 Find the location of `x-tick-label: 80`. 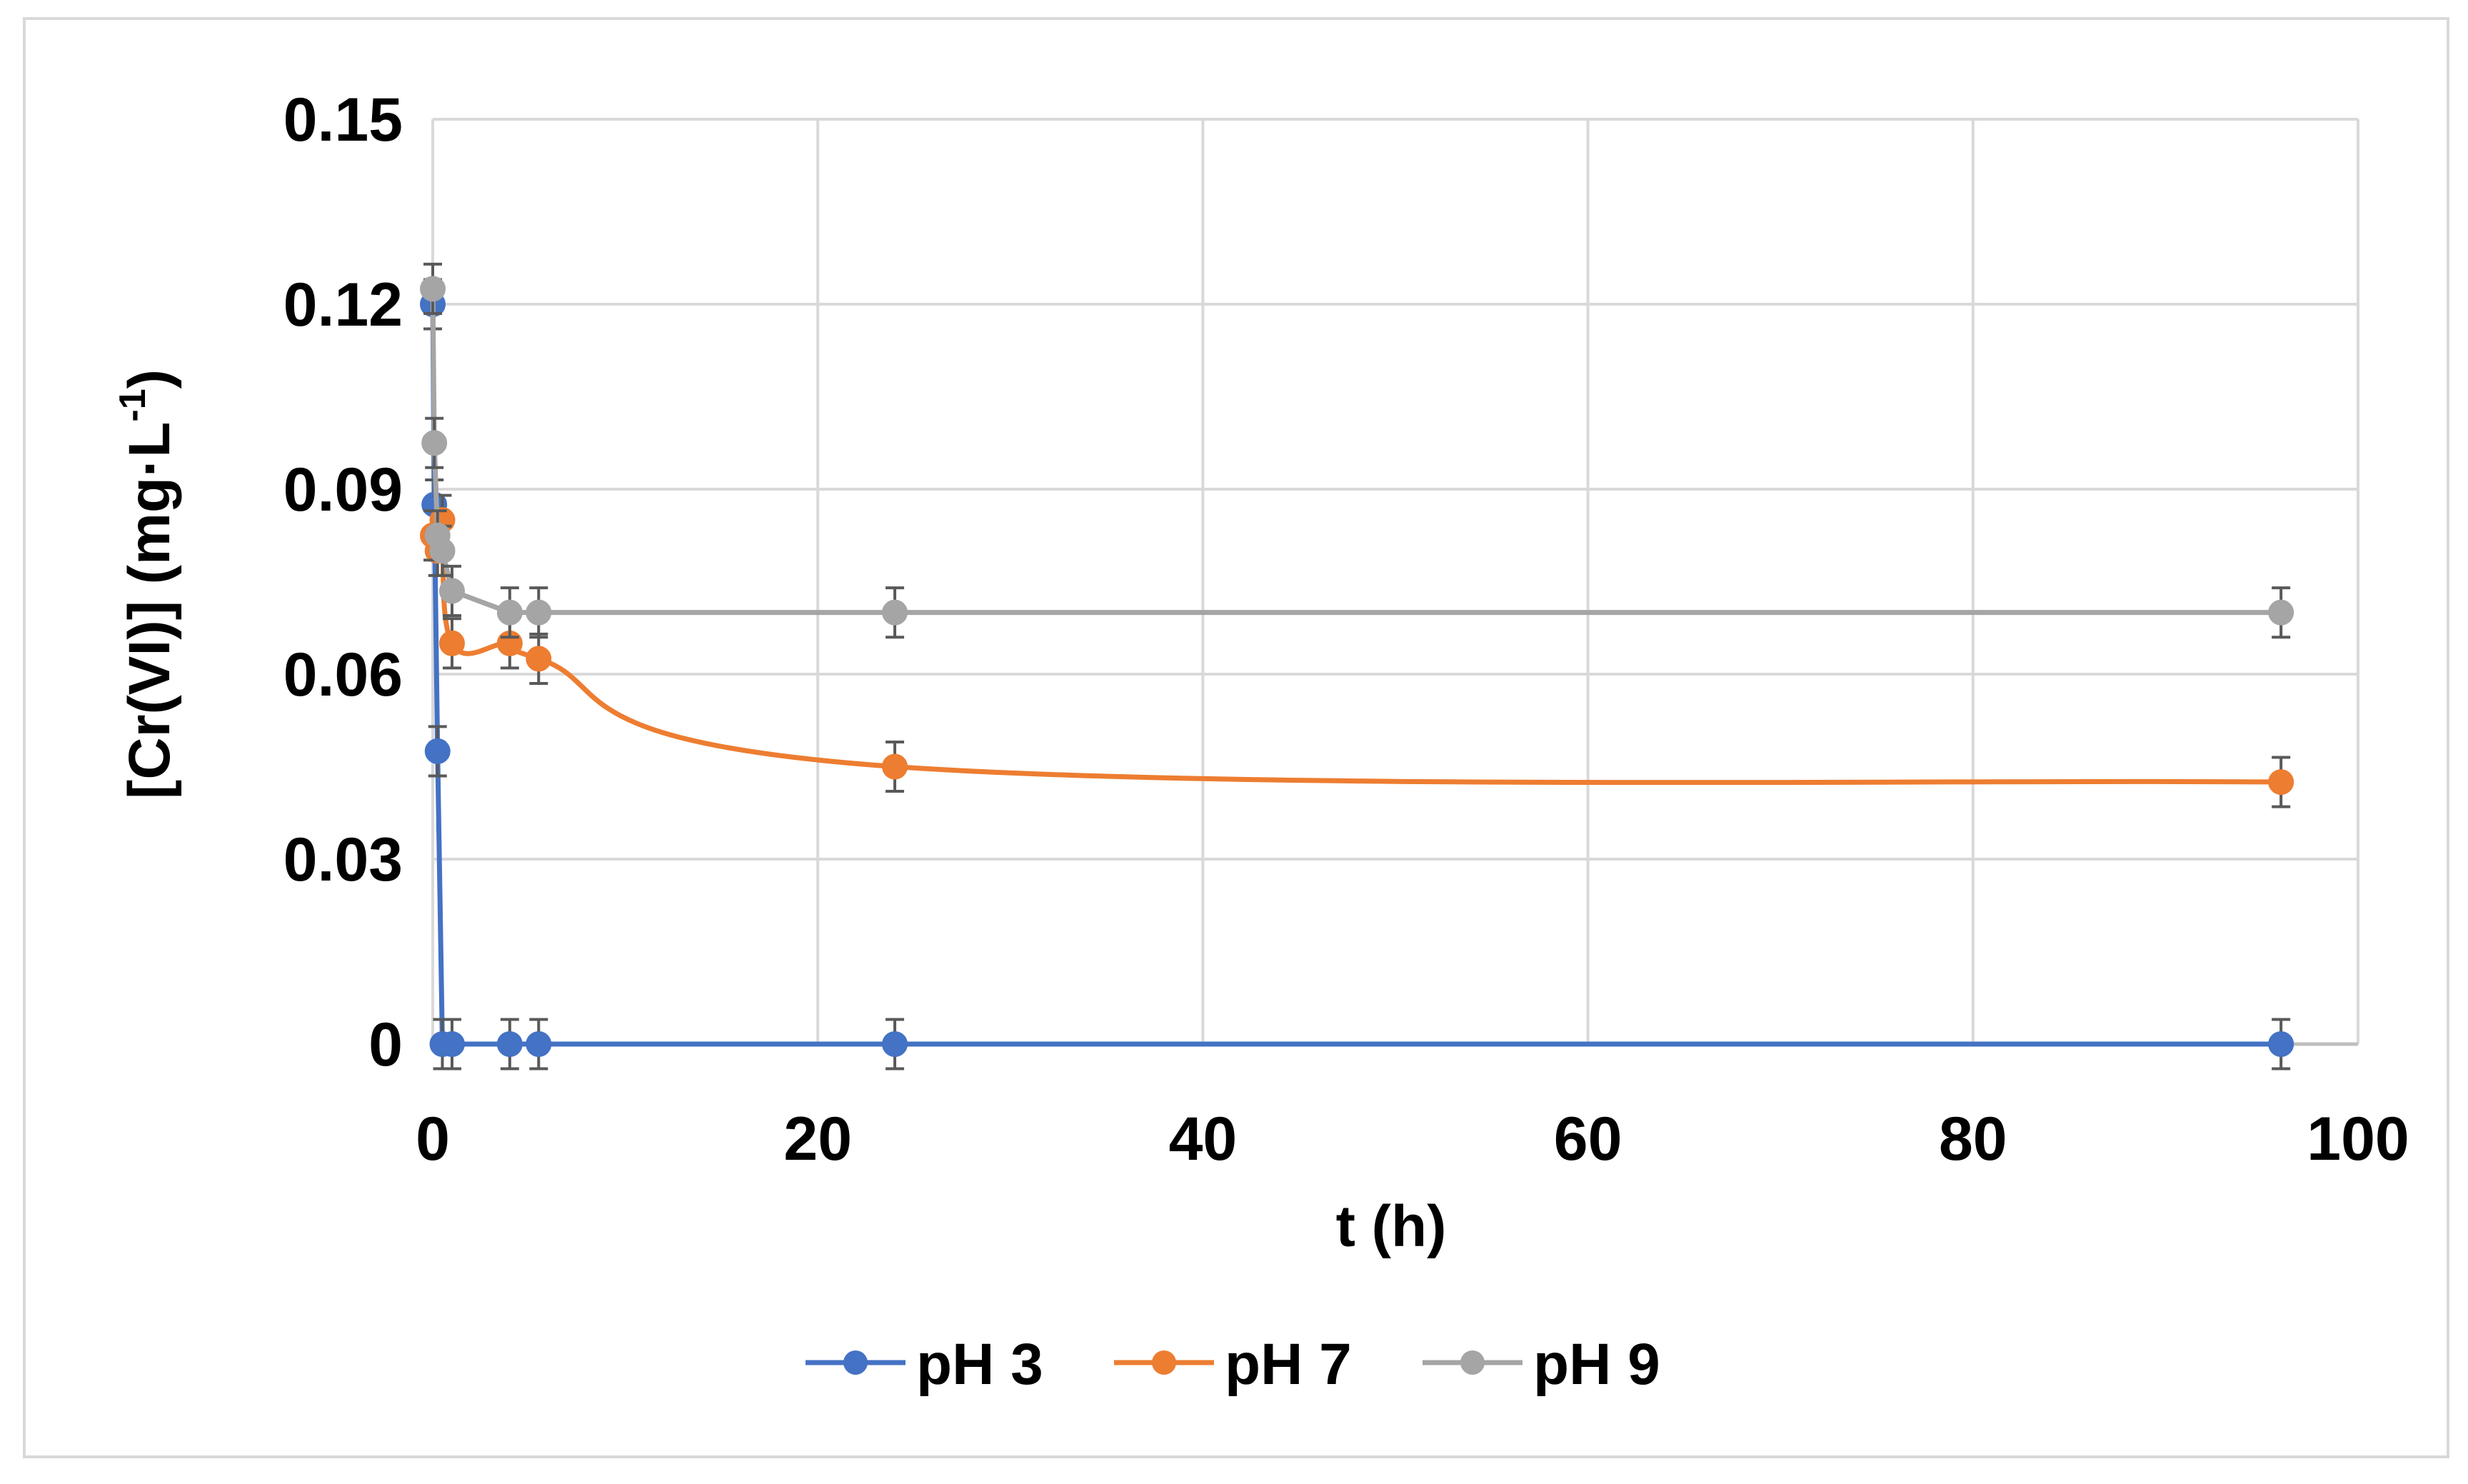

x-tick-label: 80 is located at coordinates (1973, 1139).